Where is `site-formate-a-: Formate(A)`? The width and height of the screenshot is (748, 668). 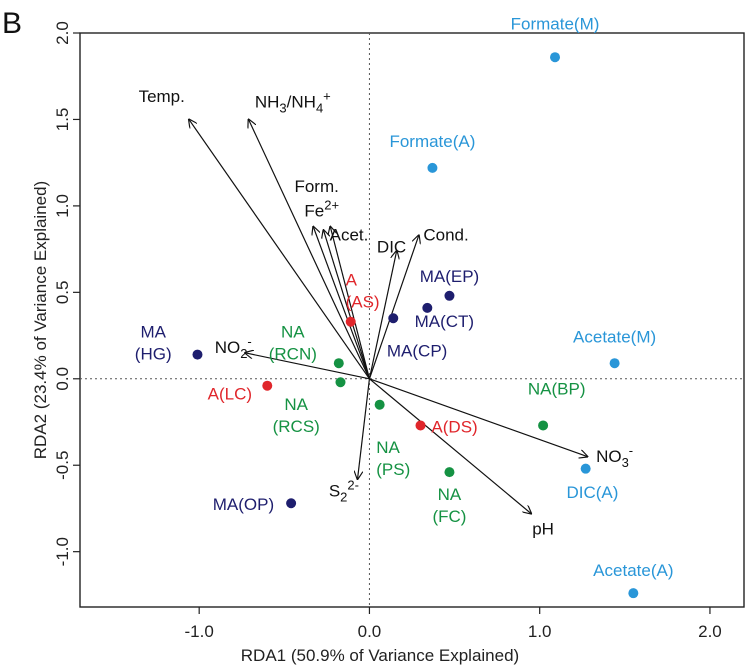 site-formate-a-: Formate(A) is located at coordinates (432, 152).